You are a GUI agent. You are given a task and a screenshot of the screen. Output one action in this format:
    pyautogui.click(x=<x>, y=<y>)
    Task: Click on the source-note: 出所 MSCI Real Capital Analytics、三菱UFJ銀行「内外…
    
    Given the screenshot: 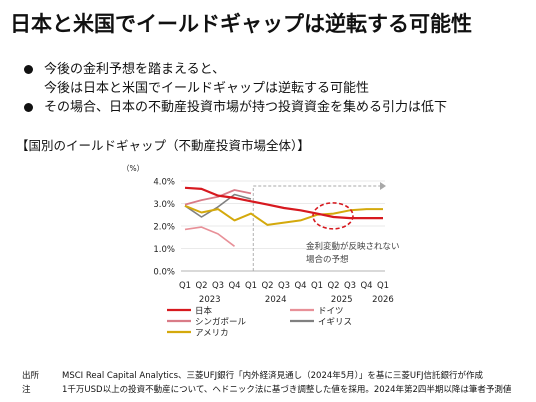 What is the action you would take?
    pyautogui.click(x=252, y=375)
    